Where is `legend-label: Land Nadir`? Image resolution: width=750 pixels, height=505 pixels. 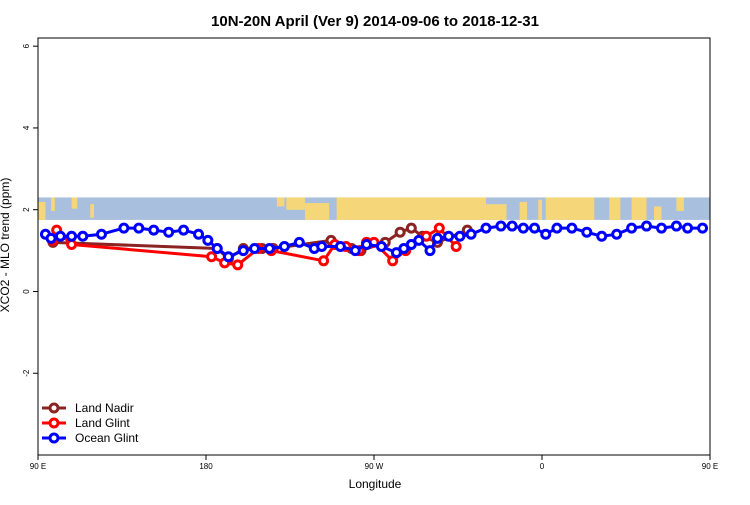 legend-label: Land Nadir is located at coordinates (104, 408).